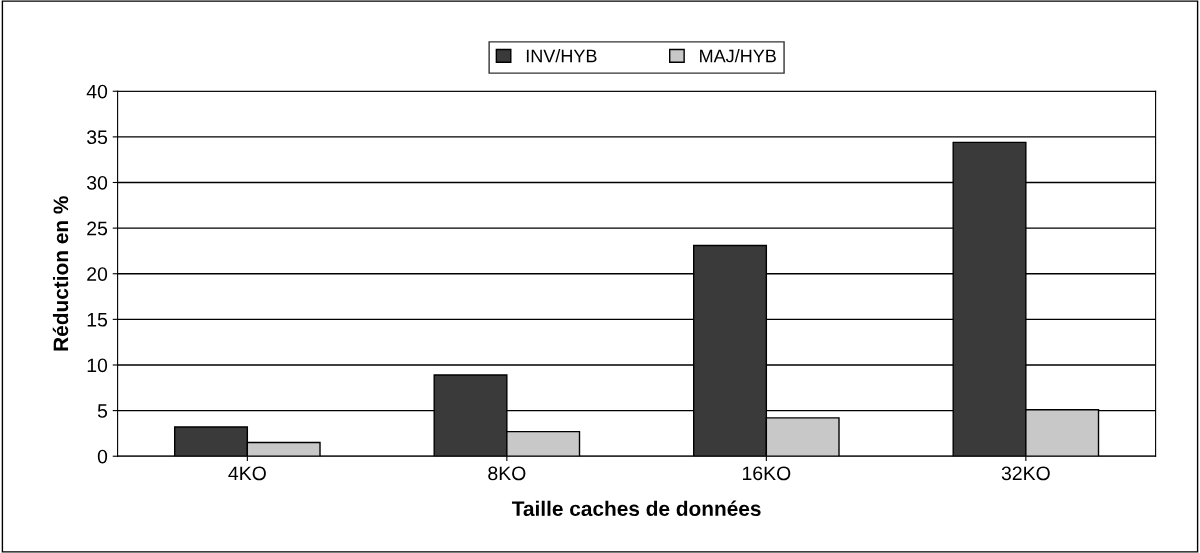  Describe the element at coordinates (97, 228) in the screenshot. I see `y-tick-label: 25` at that location.